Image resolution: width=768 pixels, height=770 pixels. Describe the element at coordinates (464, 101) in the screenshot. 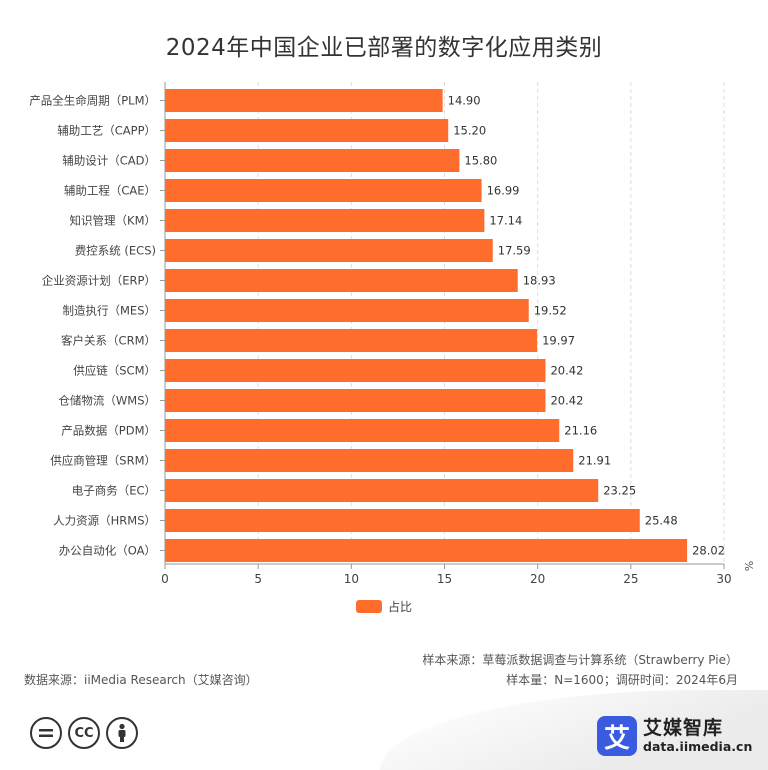

I see `value-label: 14.90` at that location.